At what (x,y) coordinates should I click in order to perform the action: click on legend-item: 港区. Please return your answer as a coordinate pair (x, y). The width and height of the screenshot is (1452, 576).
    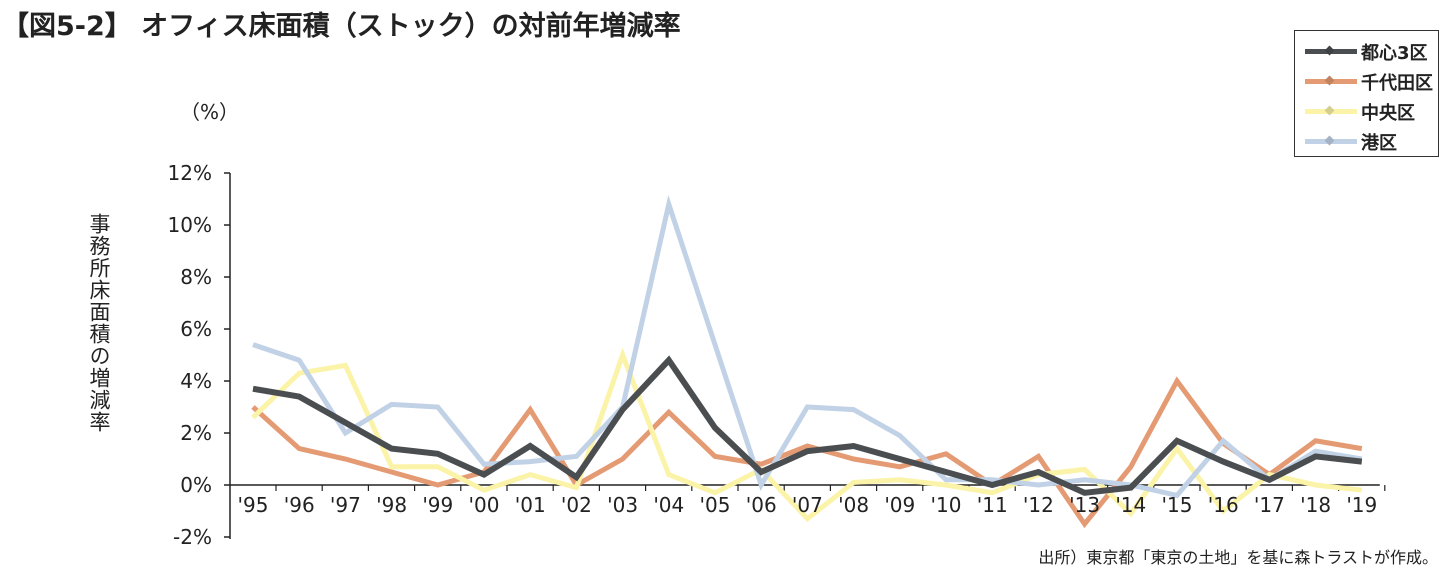
    Looking at the image, I should click on (1366, 140).